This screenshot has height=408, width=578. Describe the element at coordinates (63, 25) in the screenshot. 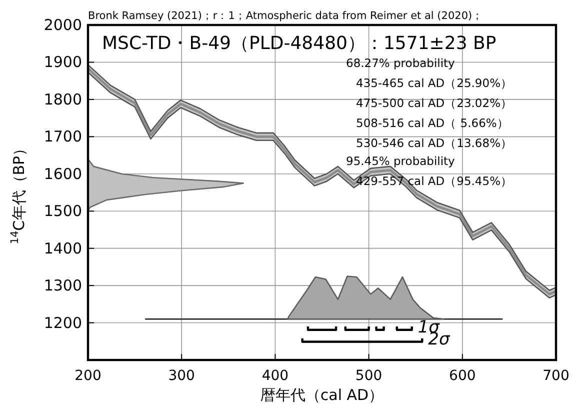

I see `y-tick-label: 2000` at that location.